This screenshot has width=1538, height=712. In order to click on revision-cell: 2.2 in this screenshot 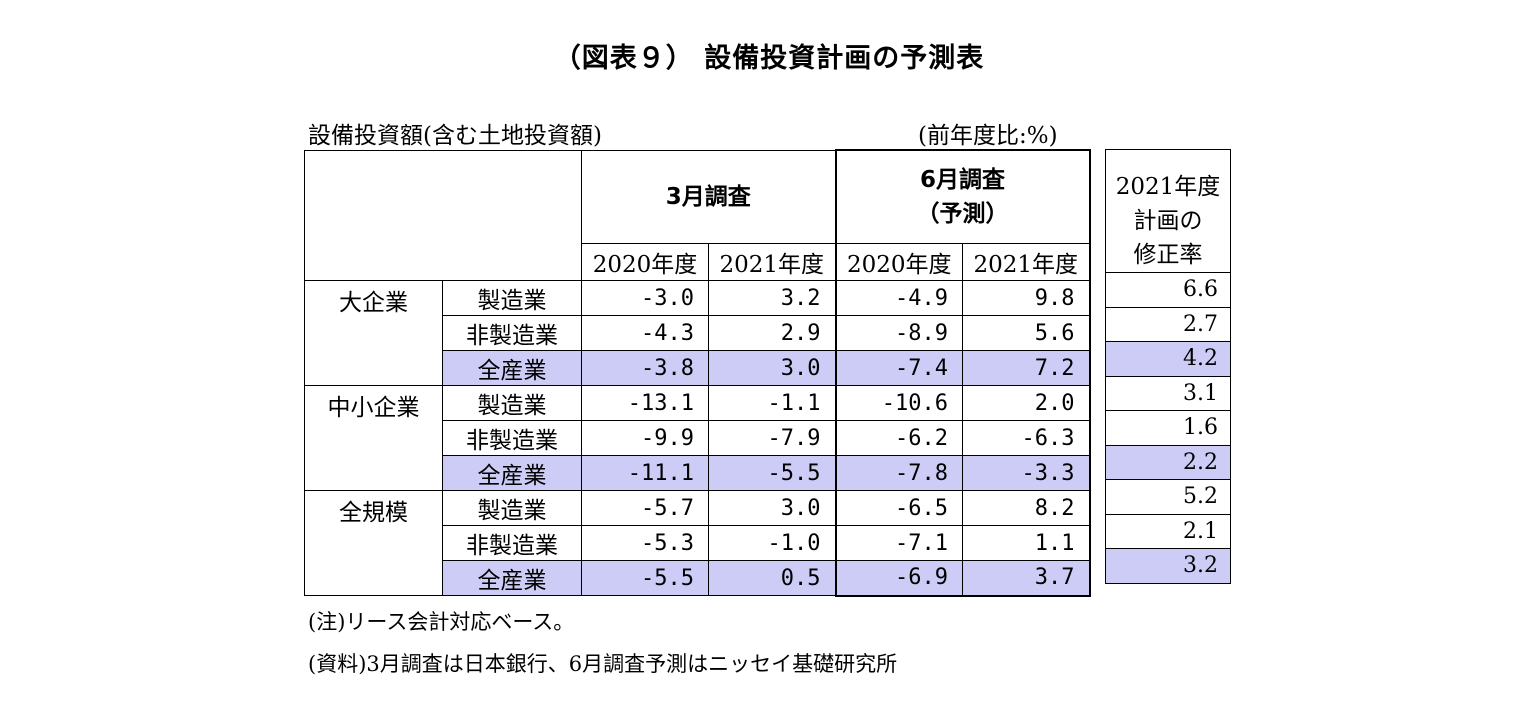, I will do `click(1168, 462)`.